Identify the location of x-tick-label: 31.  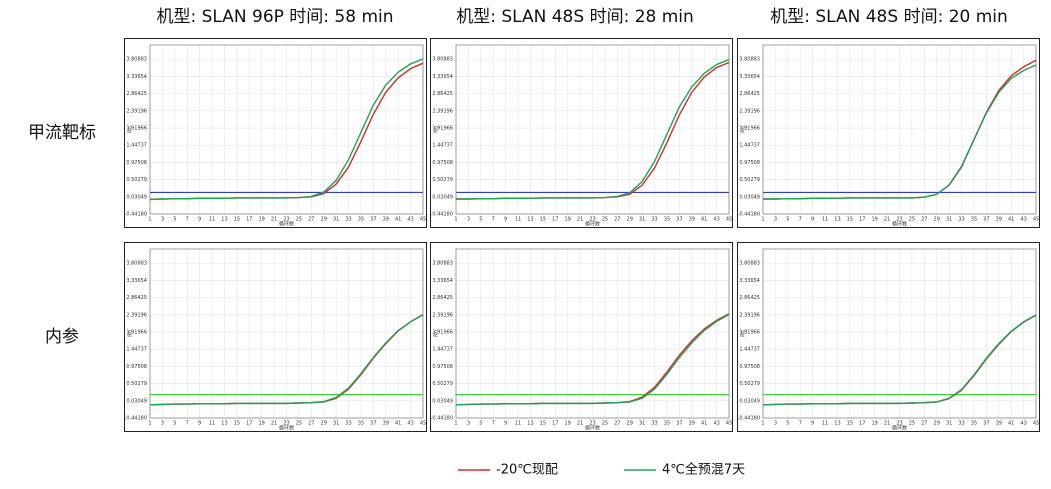
(949, 424).